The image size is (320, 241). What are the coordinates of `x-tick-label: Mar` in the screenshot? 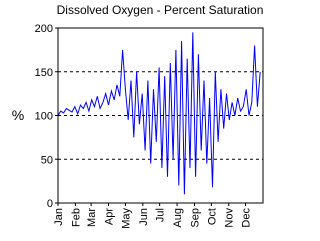 It's located at (92, 217).